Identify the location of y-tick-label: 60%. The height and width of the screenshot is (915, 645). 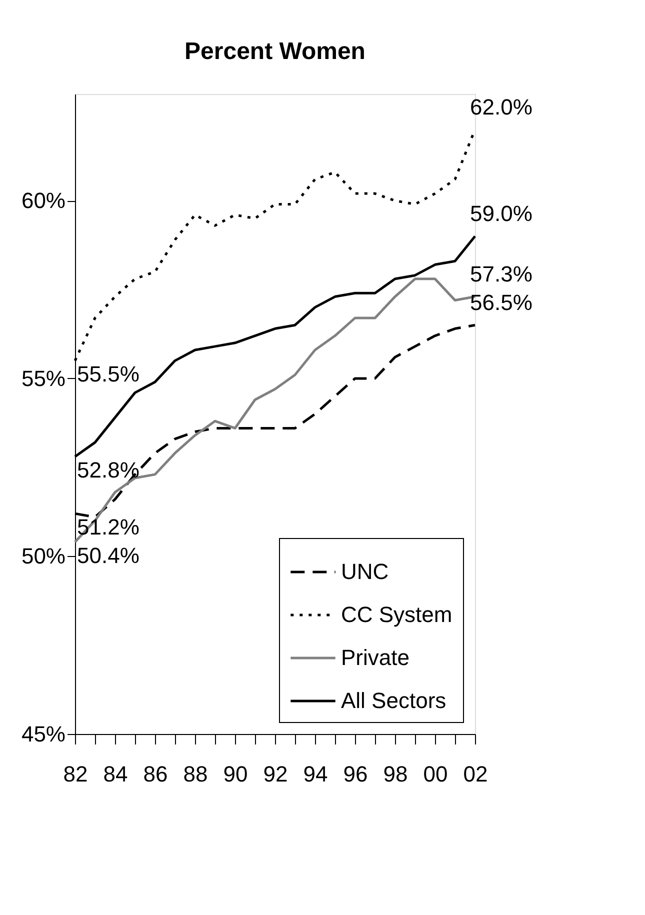
(43, 201).